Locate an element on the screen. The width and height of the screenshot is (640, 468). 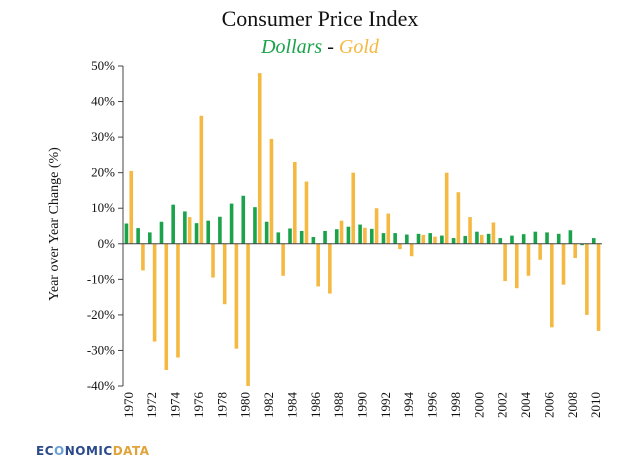
bar-dollars-1973 is located at coordinates (161, 232).